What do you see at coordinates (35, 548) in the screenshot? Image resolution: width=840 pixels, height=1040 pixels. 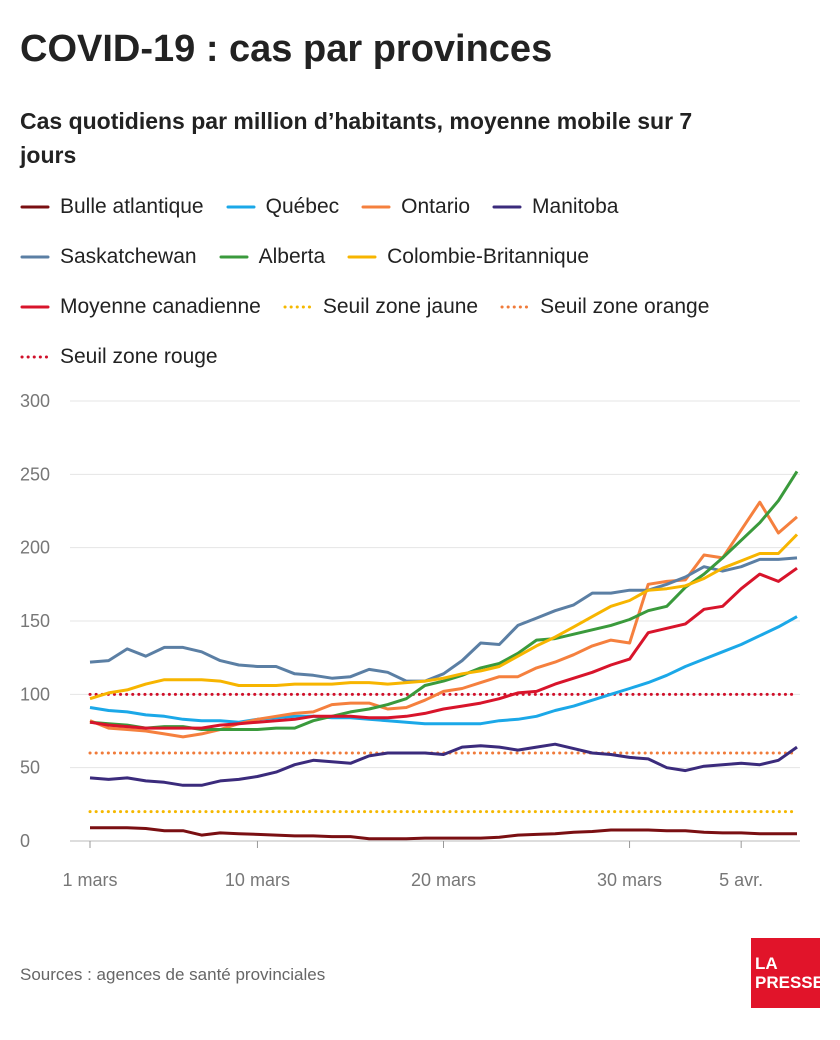 I see `y-tick-label: 200` at bounding box center [35, 548].